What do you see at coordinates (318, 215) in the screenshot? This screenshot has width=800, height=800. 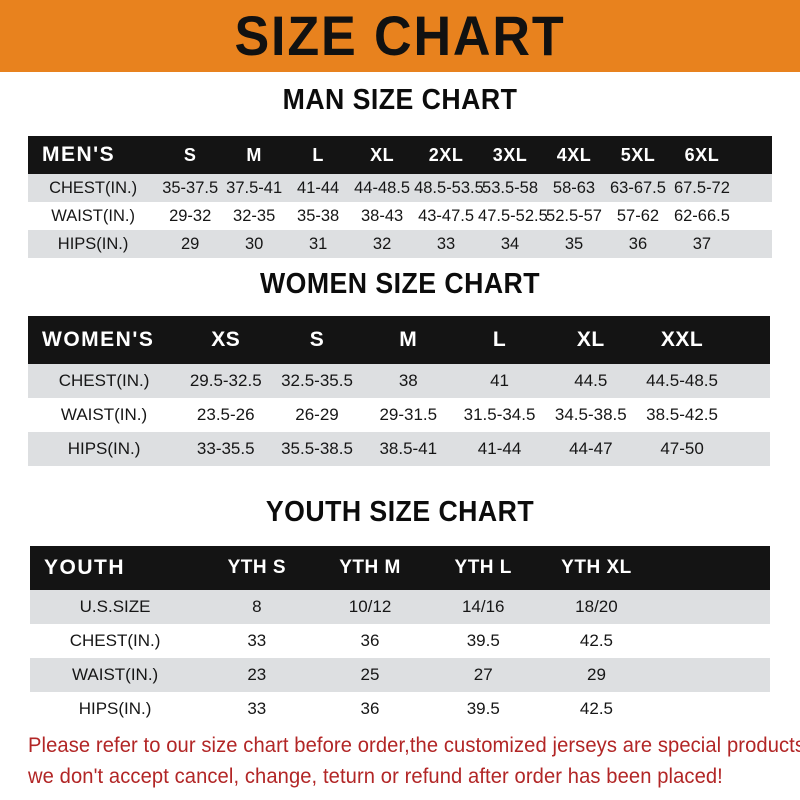 I see `table-cell: 35-38` at bounding box center [318, 215].